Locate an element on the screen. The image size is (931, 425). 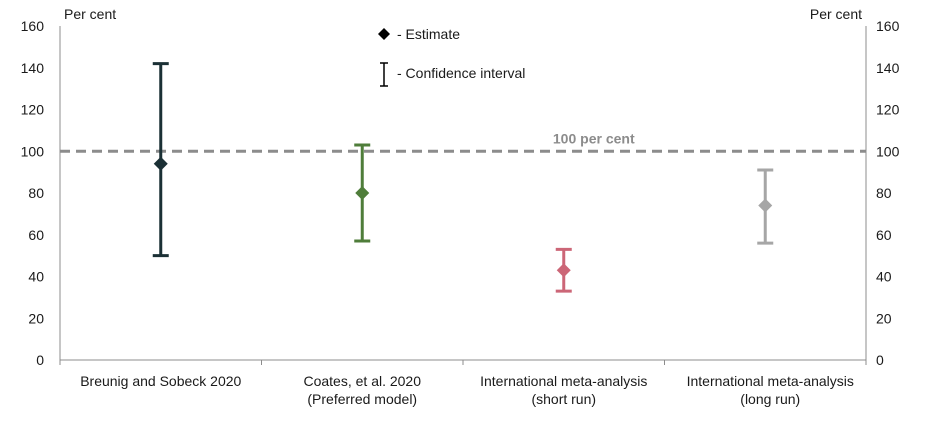
right-tick-label: 80 is located at coordinates (884, 193).